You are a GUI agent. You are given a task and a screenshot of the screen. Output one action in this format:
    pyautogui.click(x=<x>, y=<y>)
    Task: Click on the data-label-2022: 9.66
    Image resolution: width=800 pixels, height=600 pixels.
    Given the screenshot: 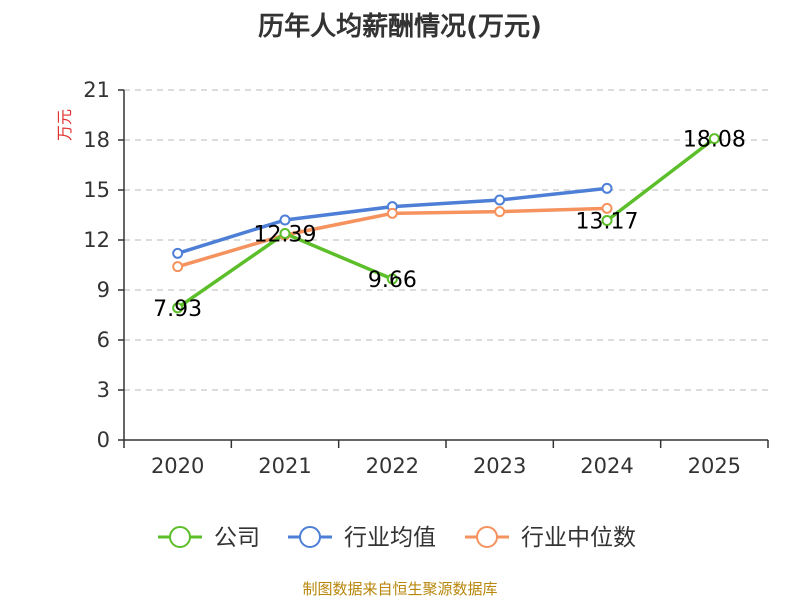 What is the action you would take?
    pyautogui.click(x=392, y=280)
    